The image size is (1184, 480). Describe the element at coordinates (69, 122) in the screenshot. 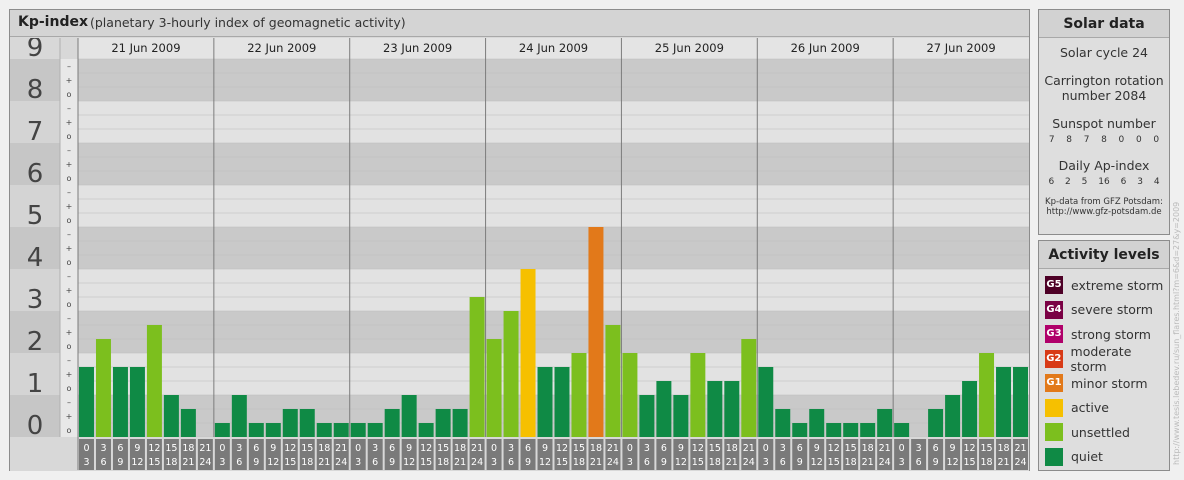

I see `minor-band-bg` at that location.